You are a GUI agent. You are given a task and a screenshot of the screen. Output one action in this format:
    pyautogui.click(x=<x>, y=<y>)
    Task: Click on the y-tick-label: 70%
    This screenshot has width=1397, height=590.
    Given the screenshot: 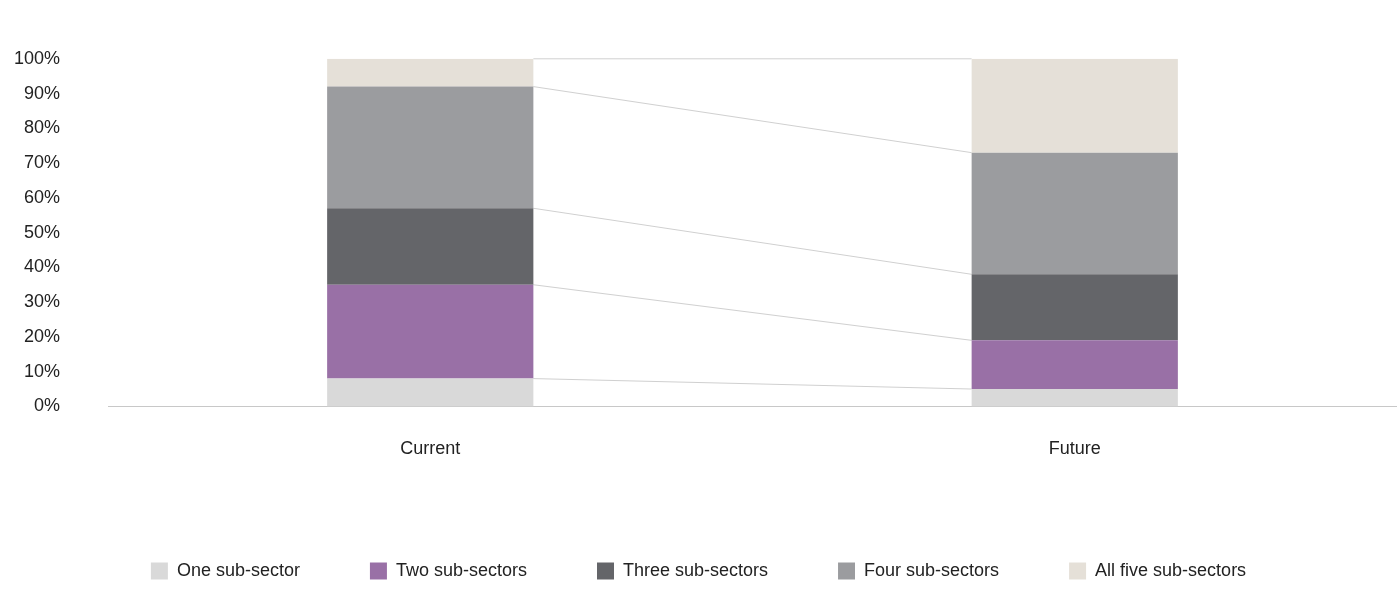 What is the action you would take?
    pyautogui.click(x=41, y=162)
    